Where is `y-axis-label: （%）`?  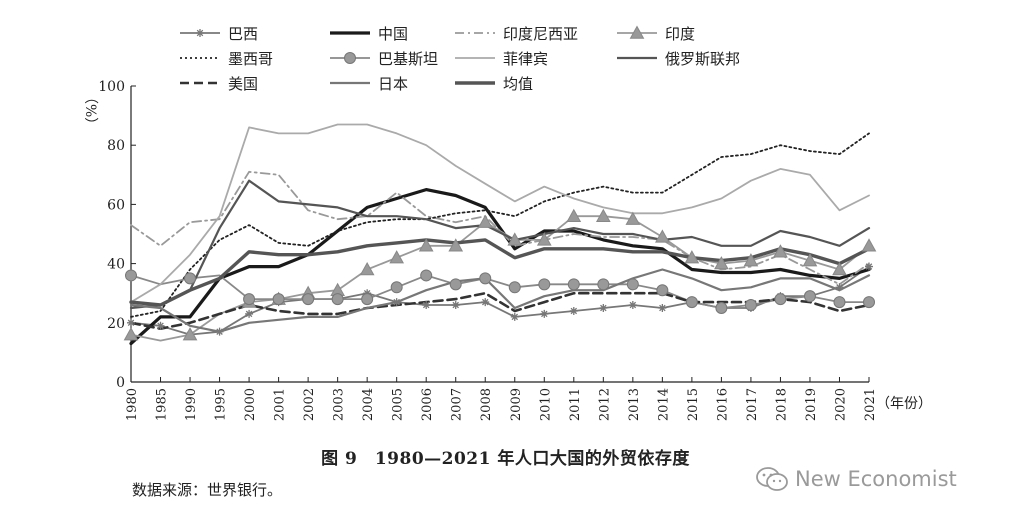 y-axis-label: （%） is located at coordinates (90, 110).